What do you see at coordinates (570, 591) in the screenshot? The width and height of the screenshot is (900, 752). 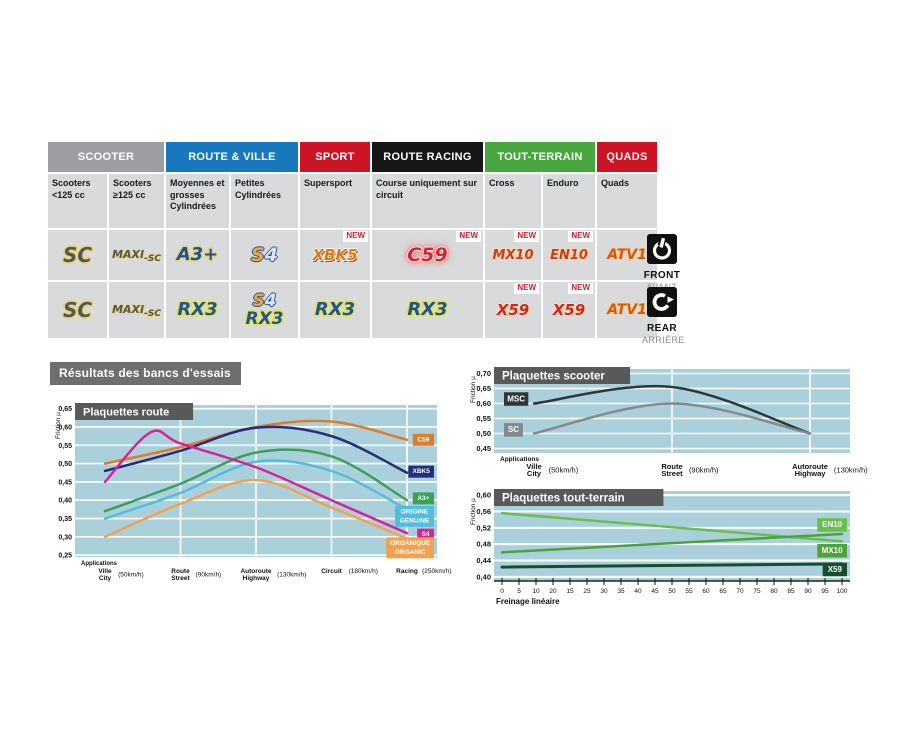 I see `svg-text: 15` at bounding box center [570, 591].